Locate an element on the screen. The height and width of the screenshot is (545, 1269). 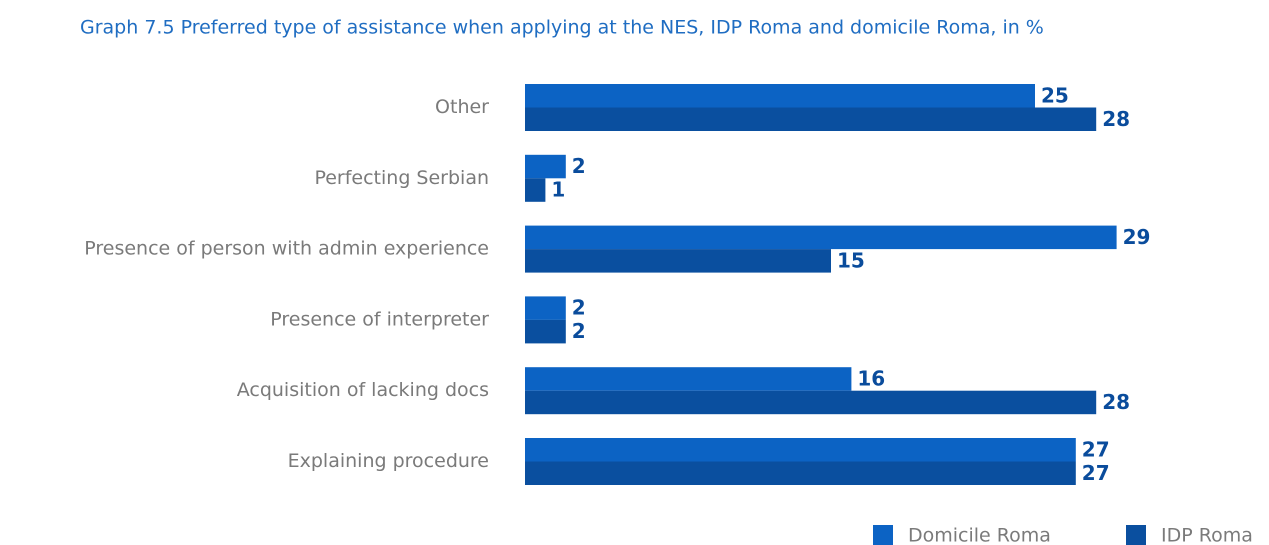
legend-label: IDP Roma is located at coordinates (1207, 535).